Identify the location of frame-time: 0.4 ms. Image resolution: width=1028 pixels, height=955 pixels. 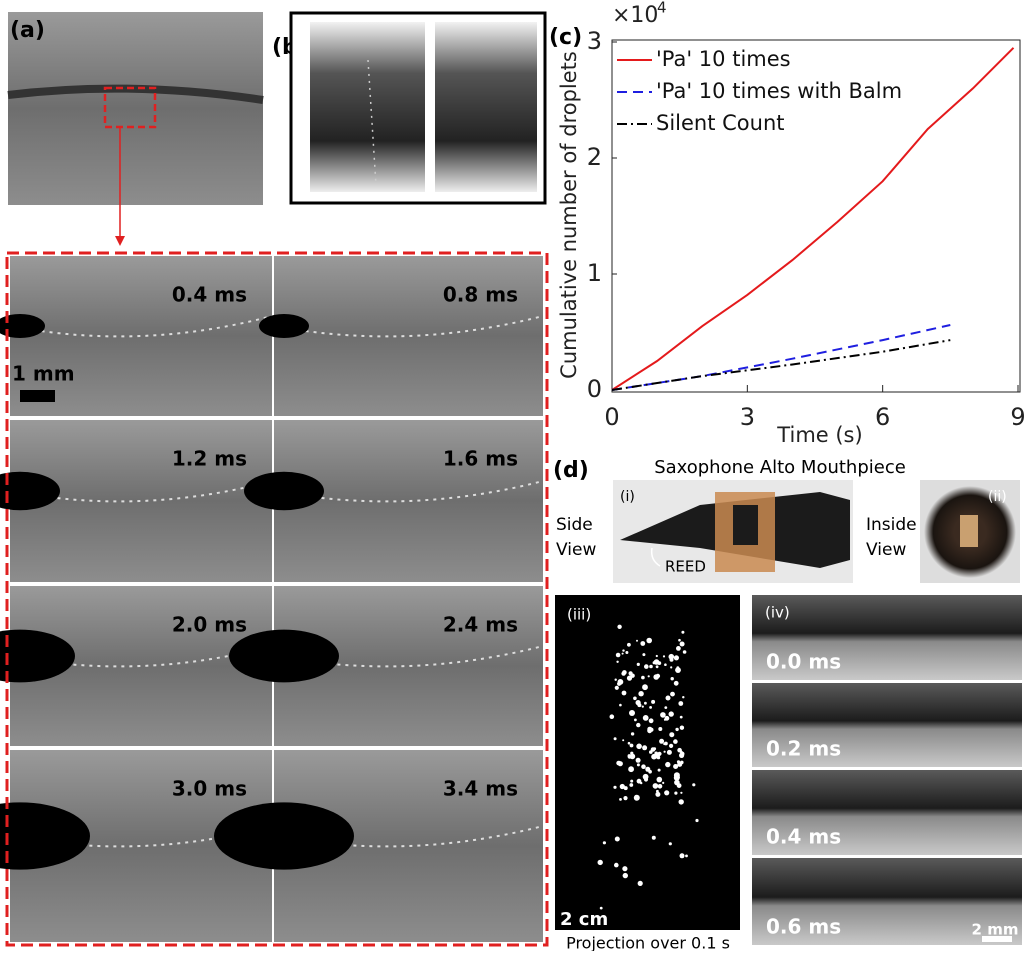
(803, 837).